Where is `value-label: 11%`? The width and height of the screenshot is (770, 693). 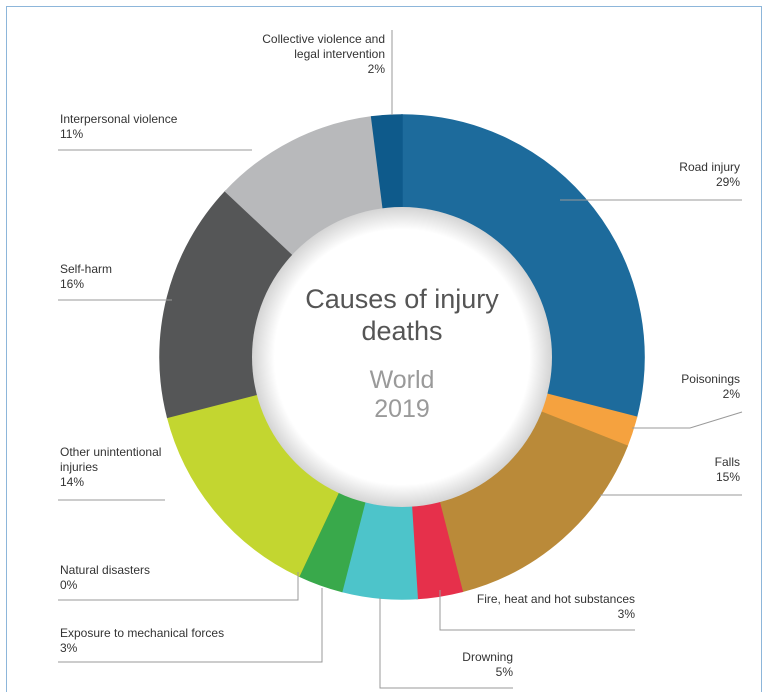 value-label: 11% is located at coordinates (72, 134).